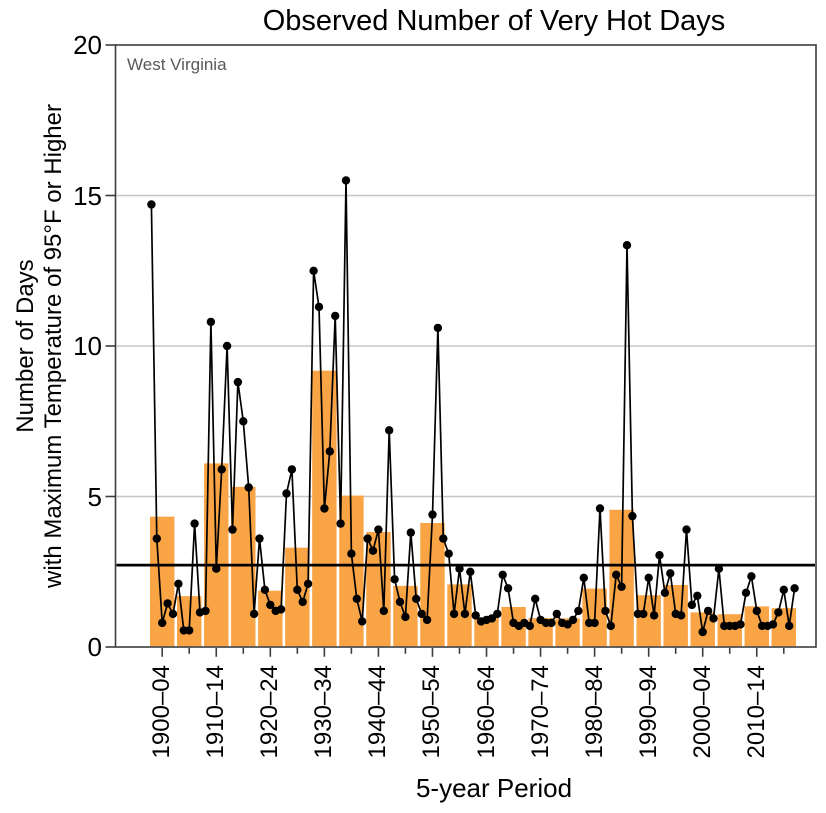 The height and width of the screenshot is (813, 826). What do you see at coordinates (94, 647) in the screenshot?
I see `y-tick-label: 0` at bounding box center [94, 647].